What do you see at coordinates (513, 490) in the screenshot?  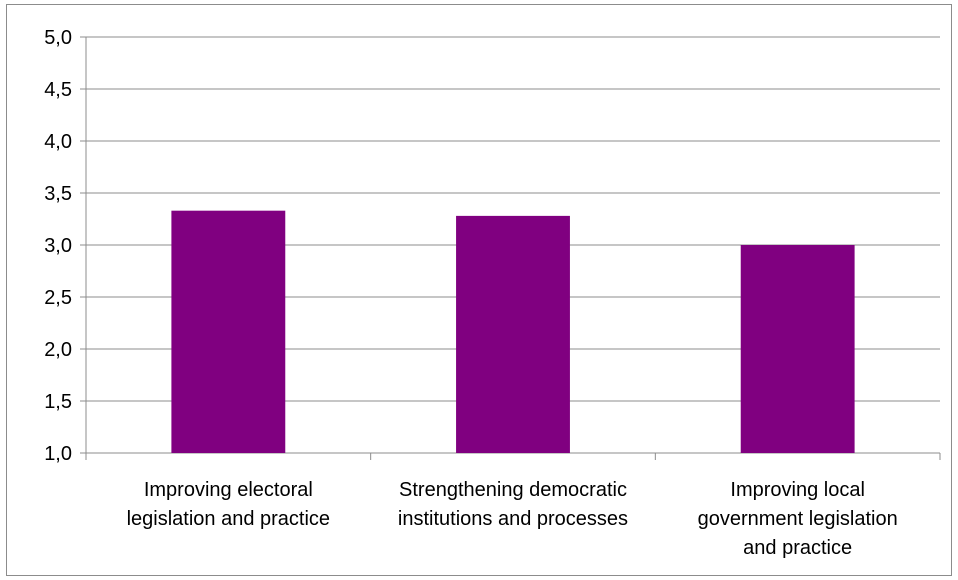 I see `x-category-label: Strengthening democratic` at bounding box center [513, 490].